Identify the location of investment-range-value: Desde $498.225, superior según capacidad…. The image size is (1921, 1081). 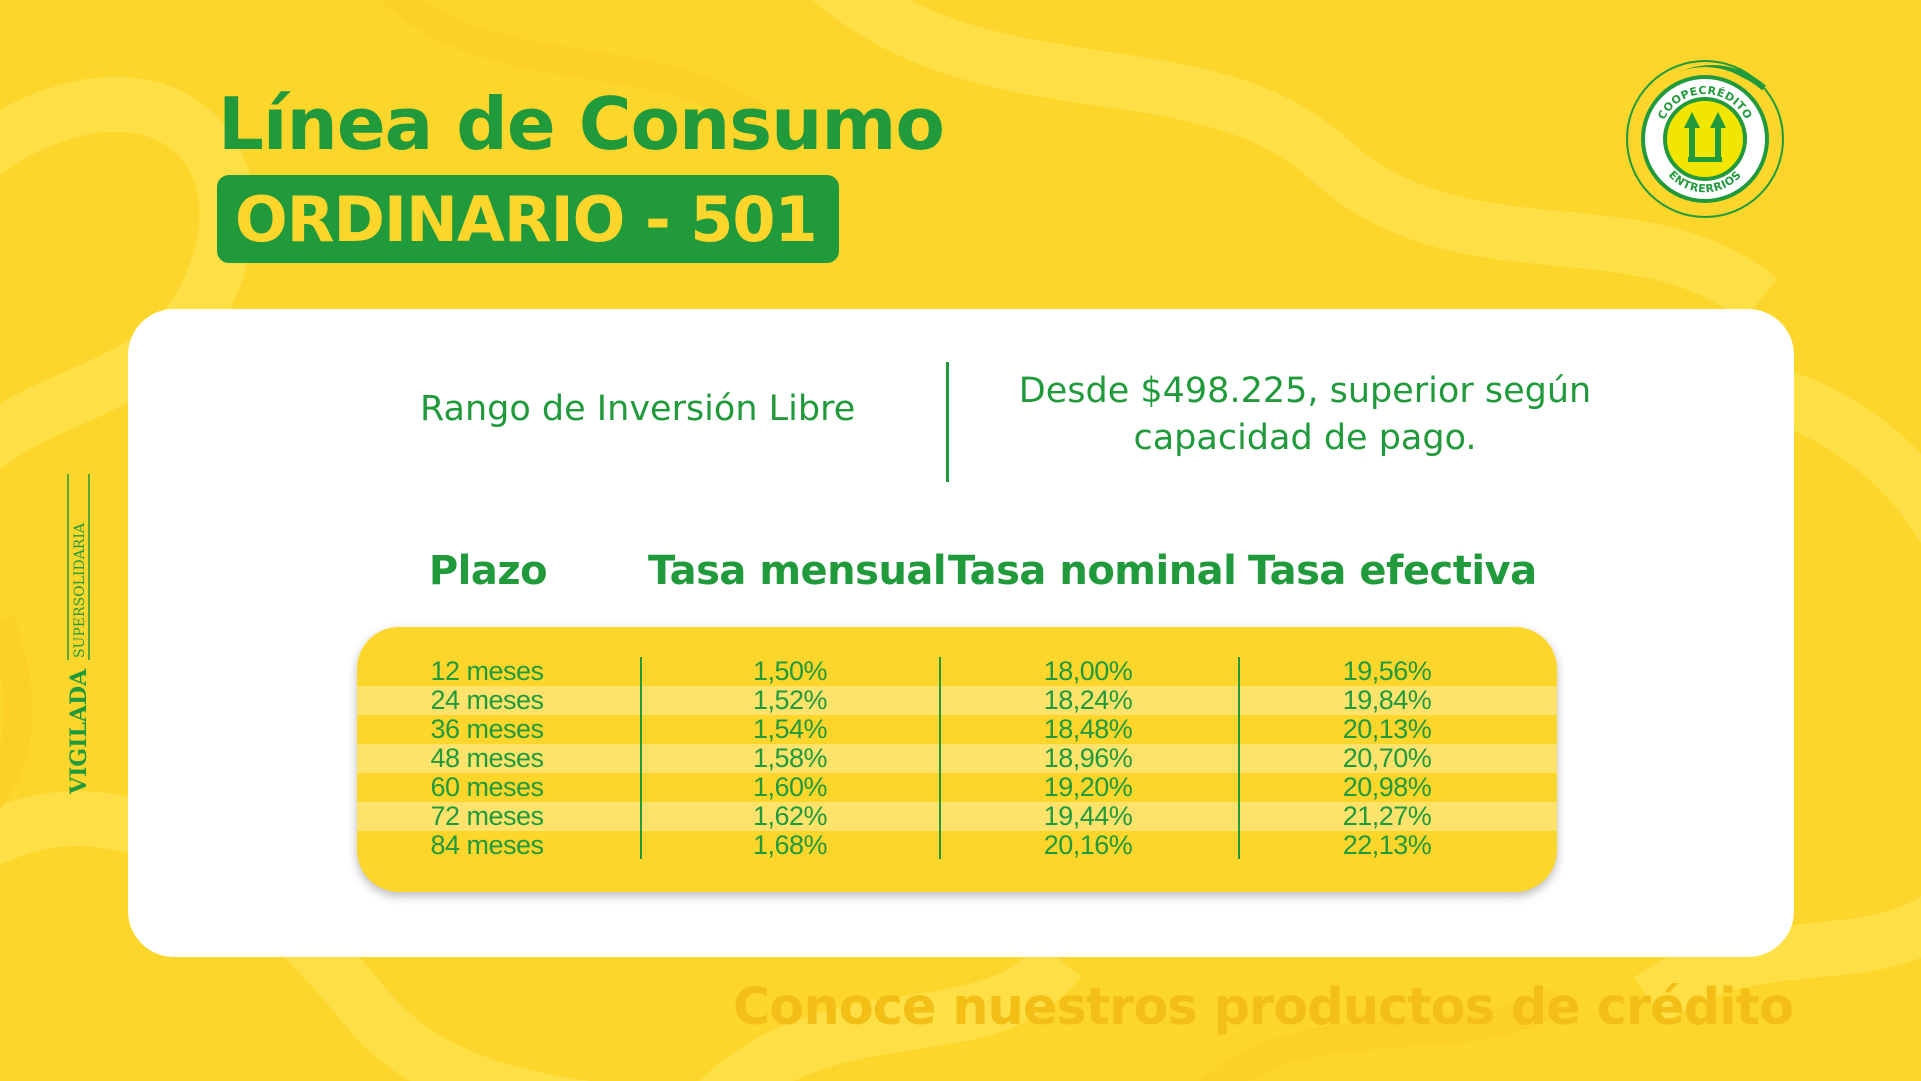
(1305, 415).